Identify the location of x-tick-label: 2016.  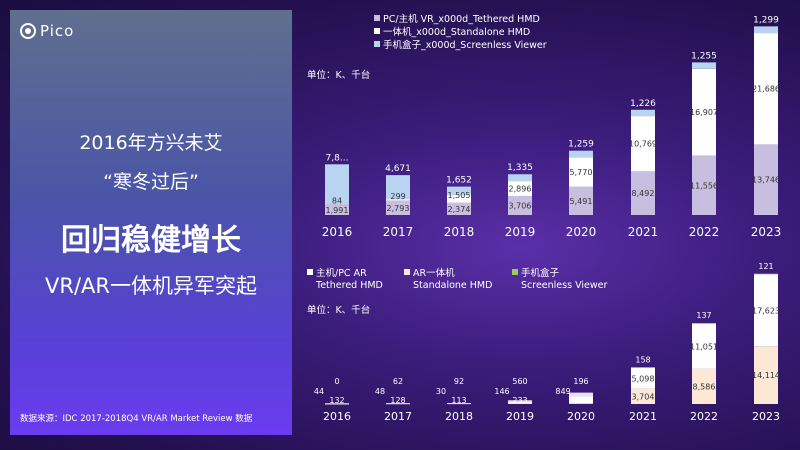
(337, 416).